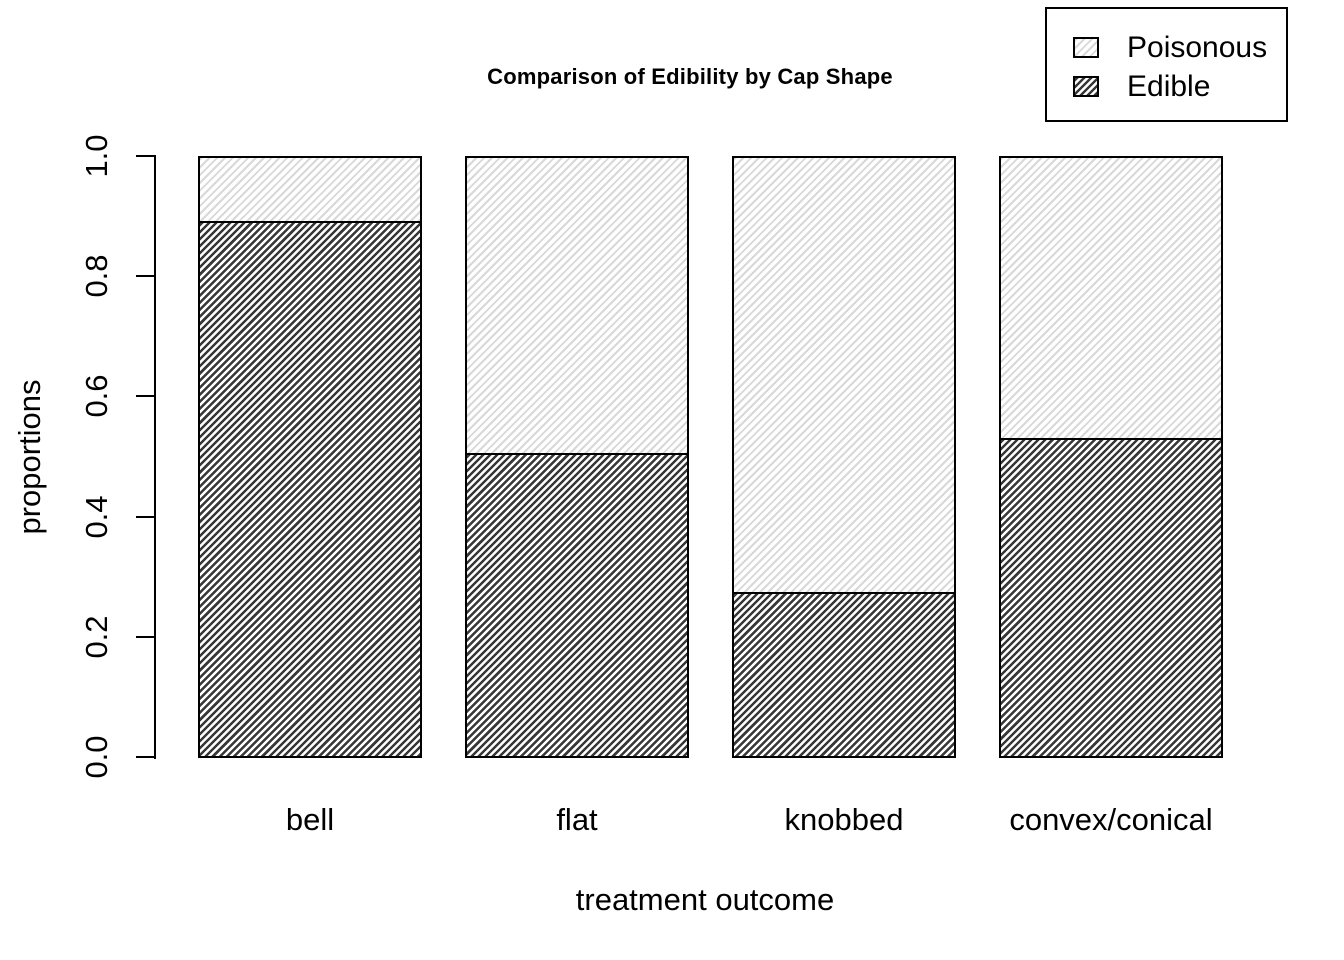  What do you see at coordinates (310, 189) in the screenshot?
I see `bar-bell-segment-poisonous` at bounding box center [310, 189].